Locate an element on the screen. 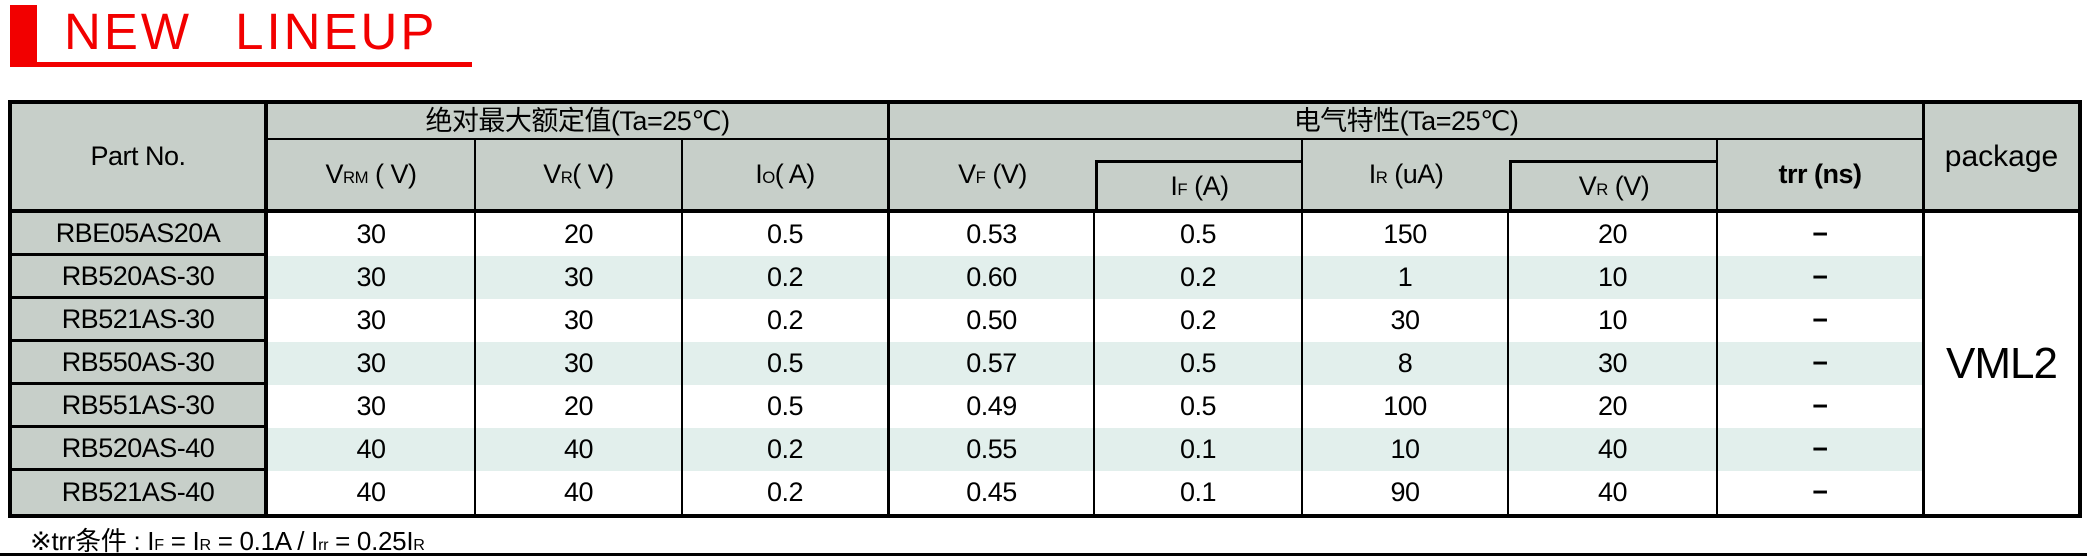 The image size is (2087, 557). col-header-vr: VR( V) is located at coordinates (579, 176).